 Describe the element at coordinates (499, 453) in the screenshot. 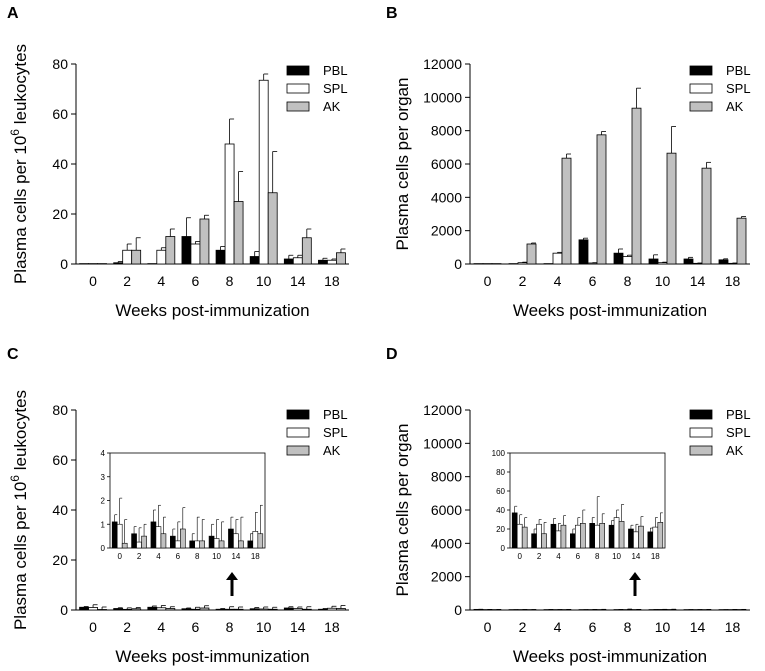

I see `inset-y-tick-label: 100` at that location.